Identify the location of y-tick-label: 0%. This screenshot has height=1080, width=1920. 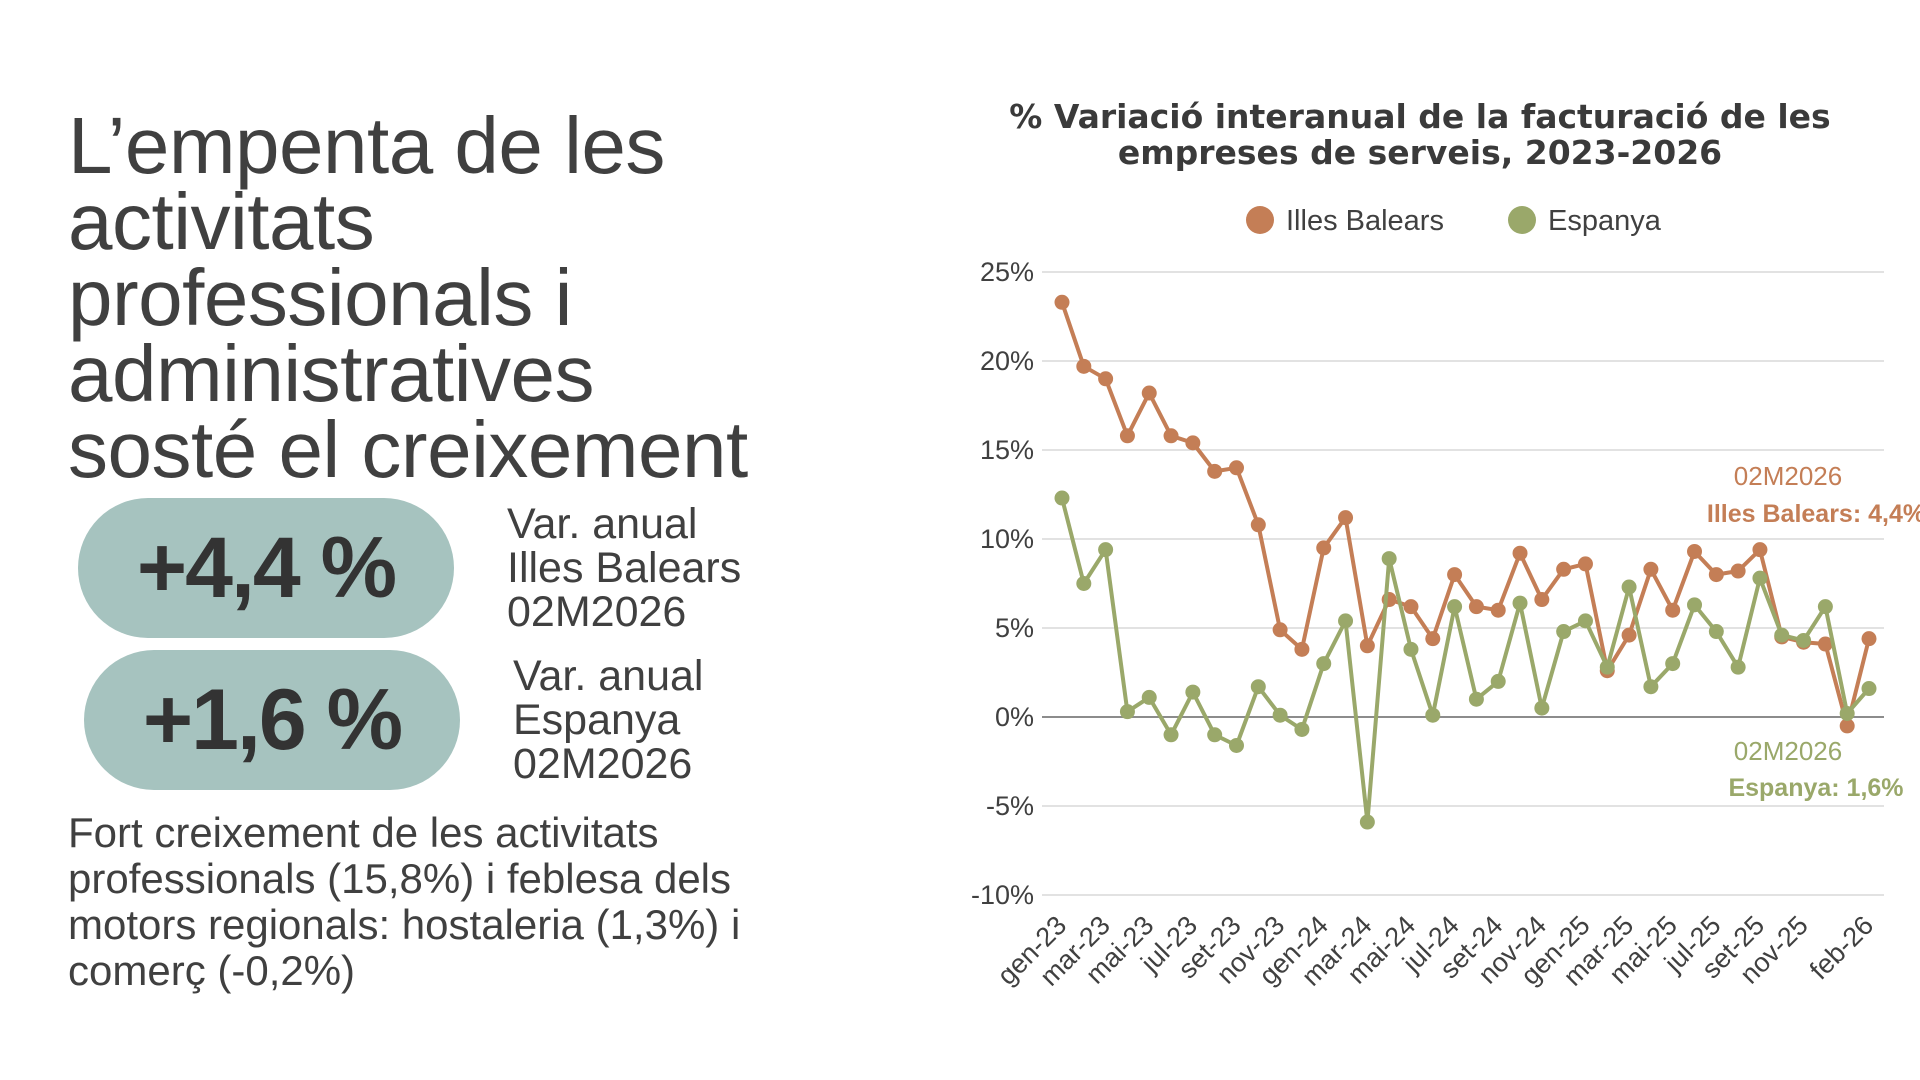
(1014, 717).